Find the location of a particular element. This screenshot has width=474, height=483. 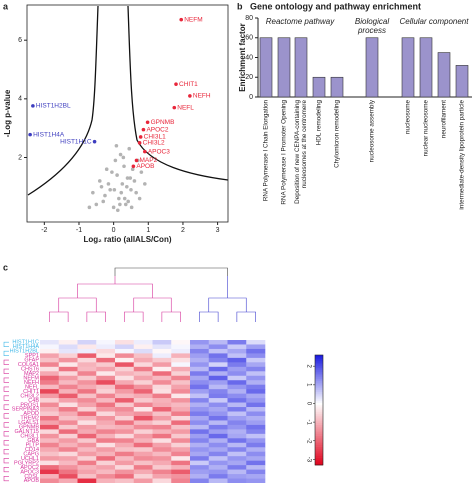

x-tick-label: nucleosomes at the centromere is located at coordinates (304, 144).